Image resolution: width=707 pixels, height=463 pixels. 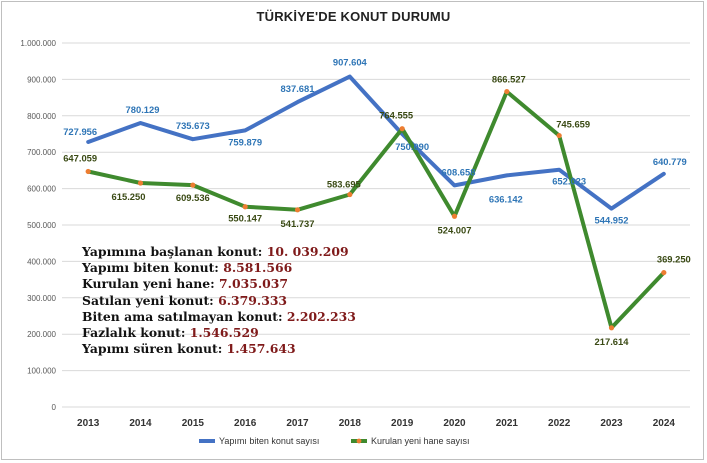 What do you see at coordinates (245, 423) in the screenshot?
I see `x-tick-label: 2016` at bounding box center [245, 423].